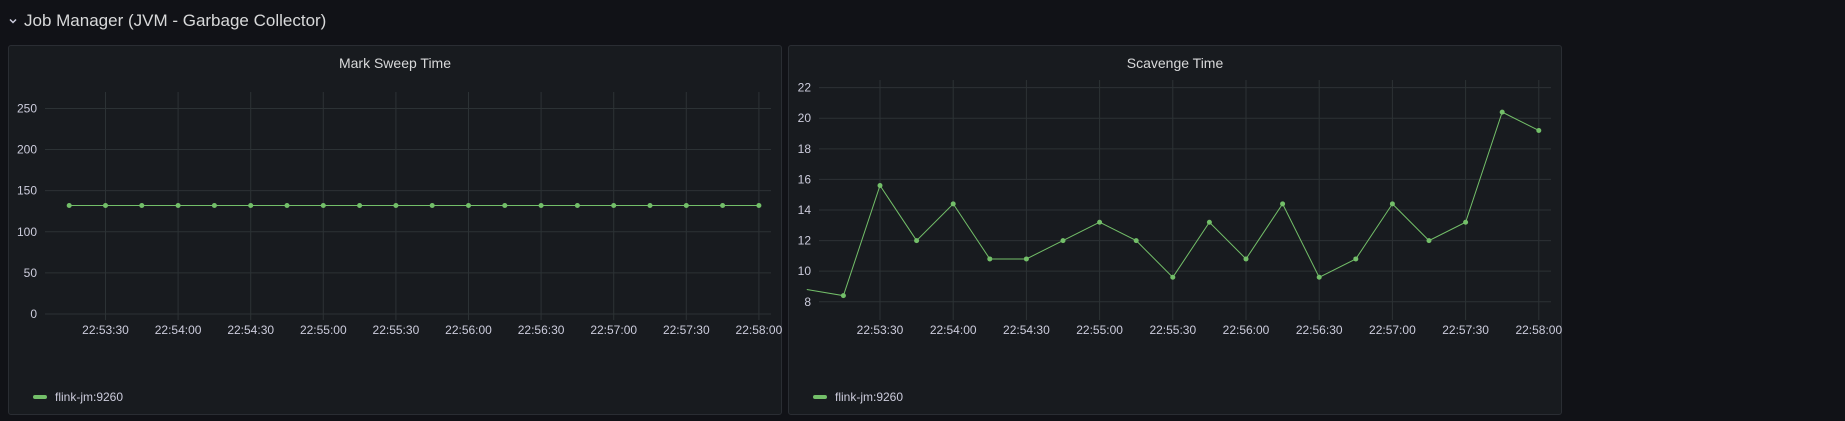 This screenshot has width=1845, height=421. What do you see at coordinates (13, 21) in the screenshot?
I see `chevron-down-icon` at bounding box center [13, 21].